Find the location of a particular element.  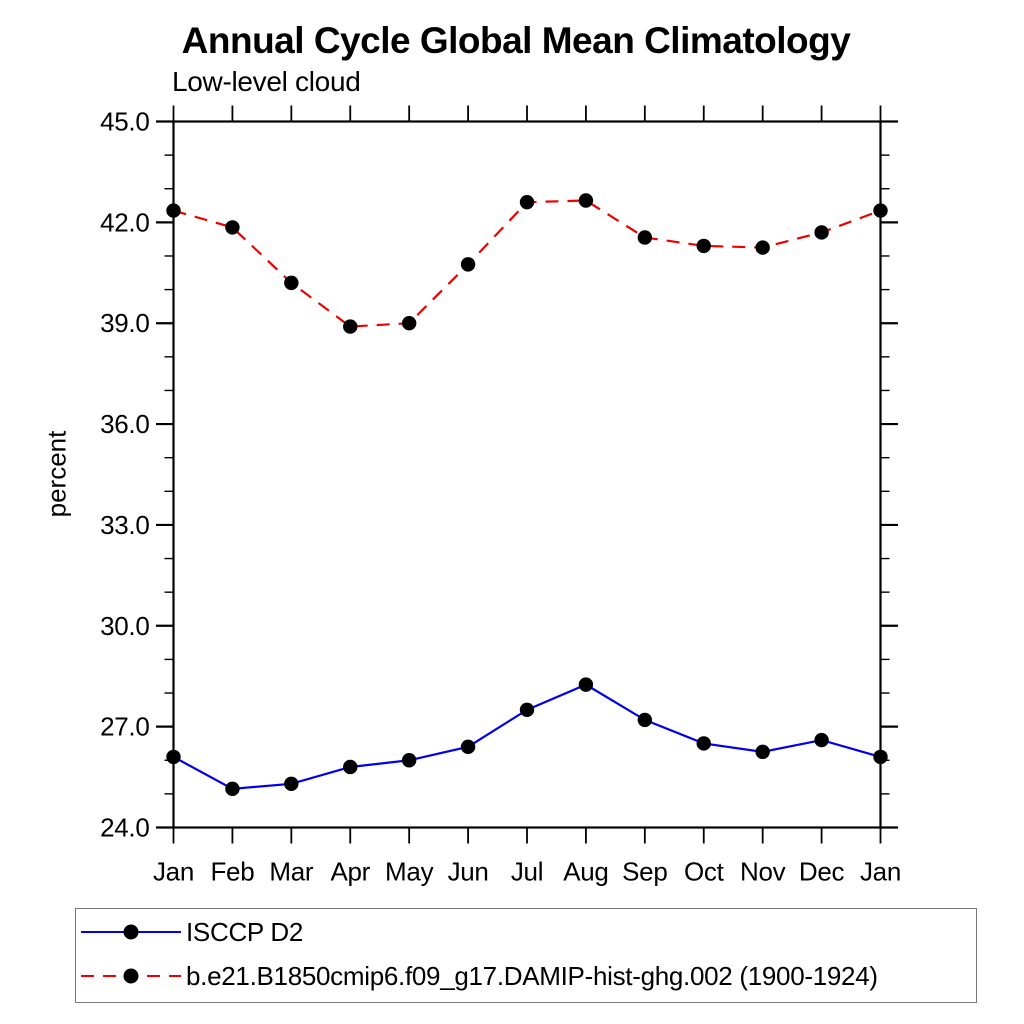

x-axis-tick-label: Oct is located at coordinates (704, 872).